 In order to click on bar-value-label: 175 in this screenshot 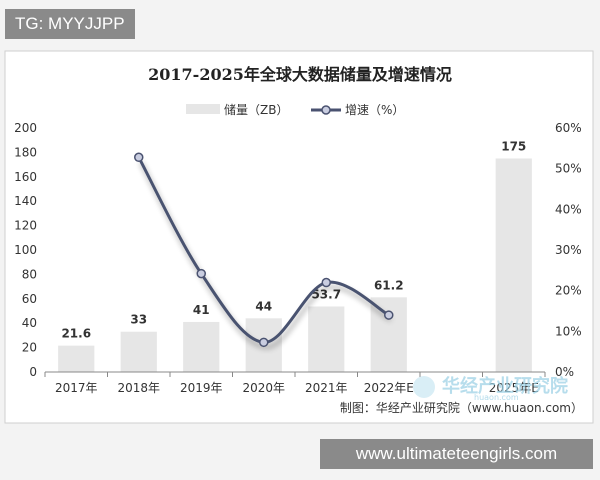, I will do `click(513, 147)`.